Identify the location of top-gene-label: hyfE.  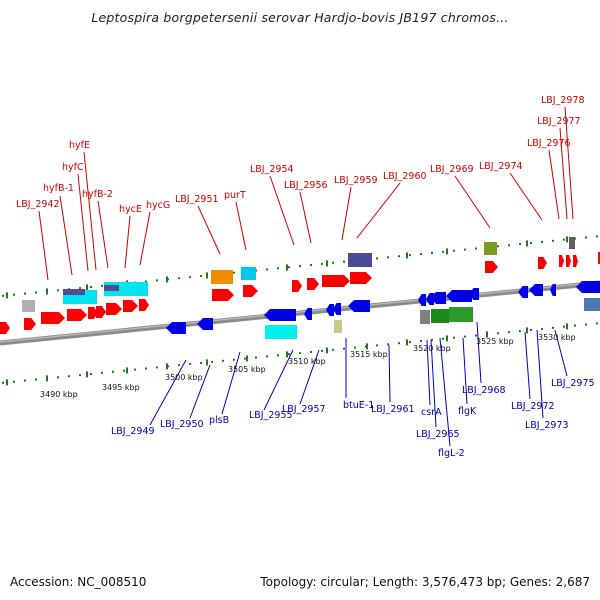
(79, 145).